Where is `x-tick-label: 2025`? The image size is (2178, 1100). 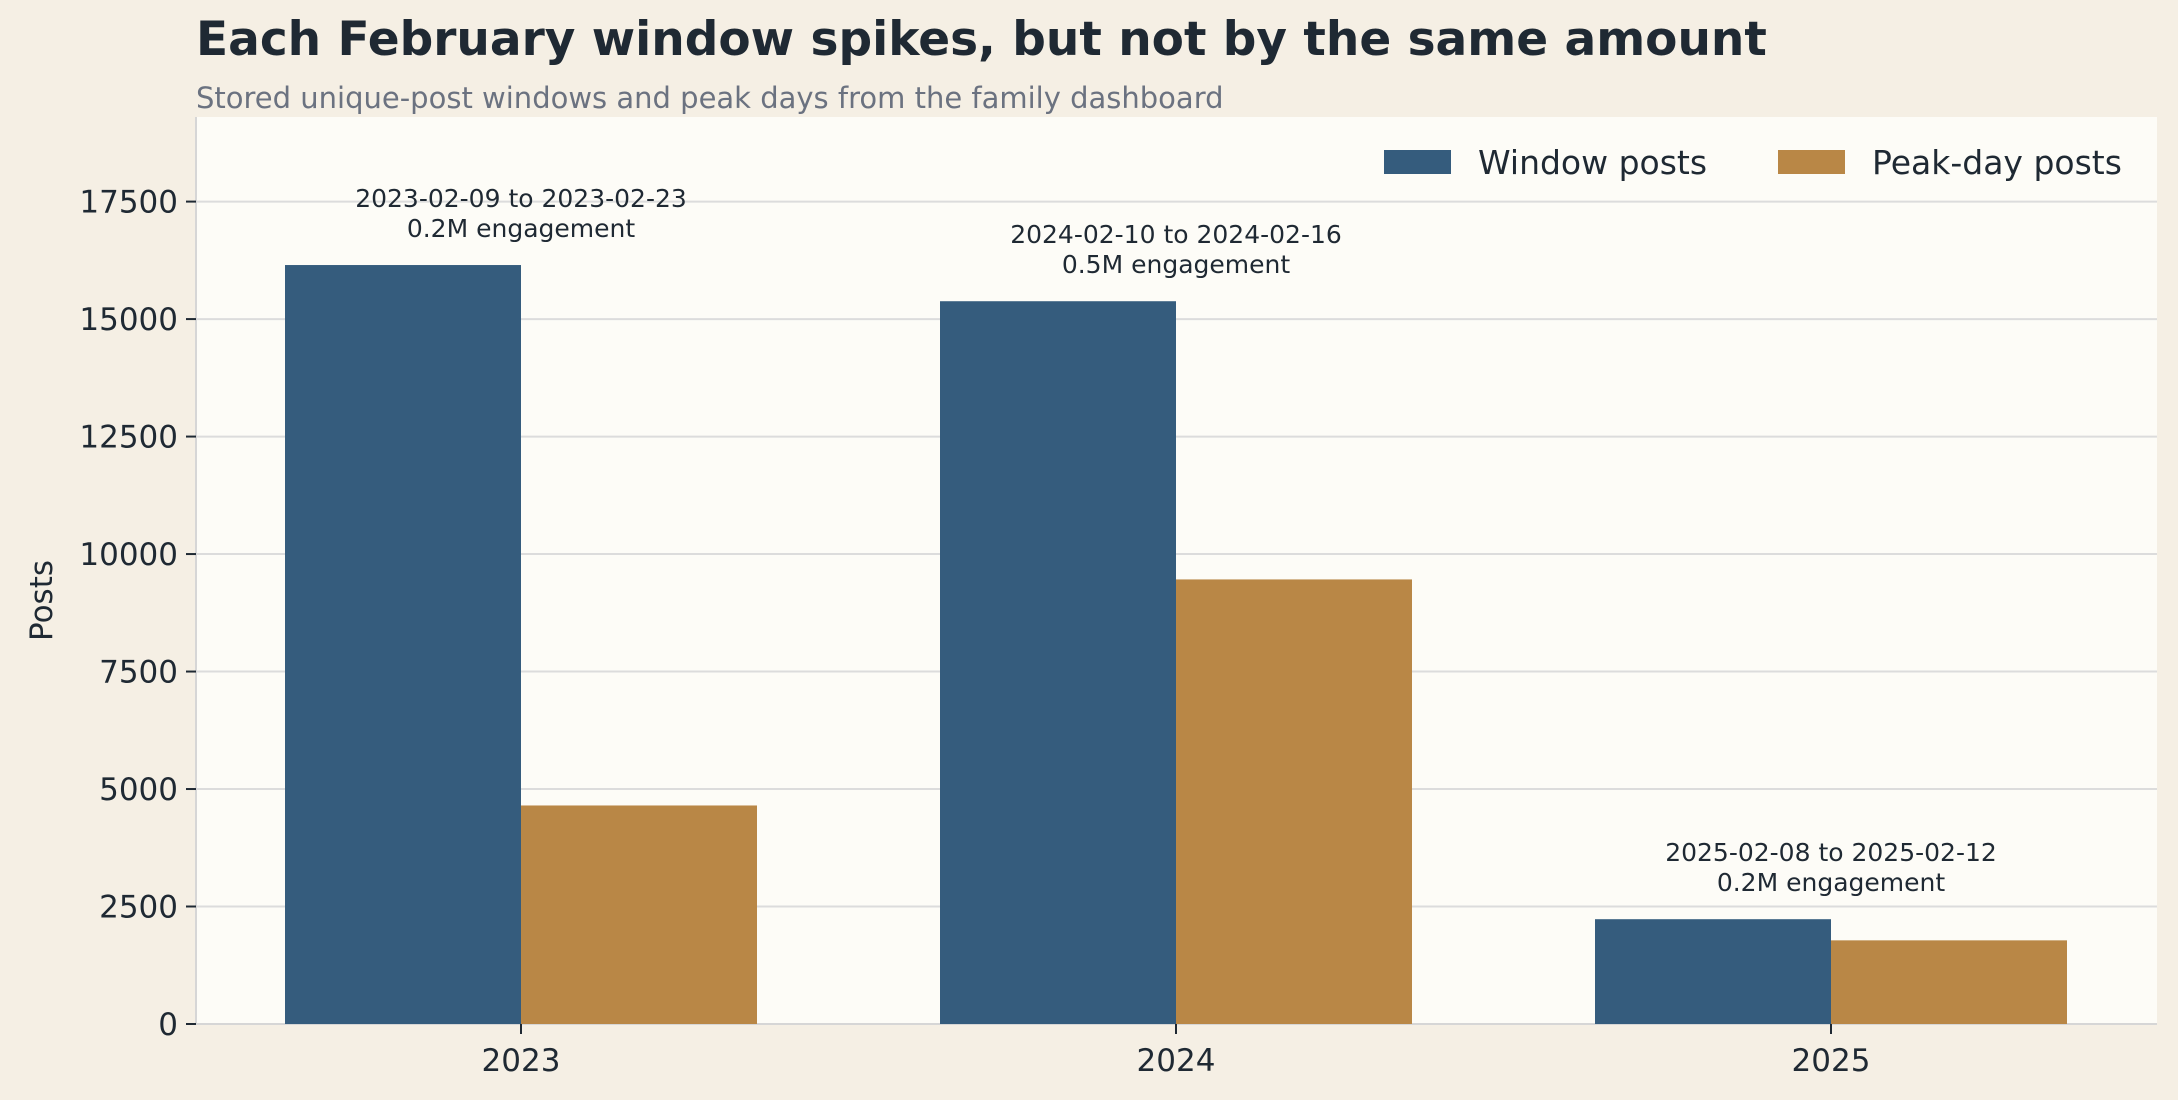 x-tick-label: 2025 is located at coordinates (1831, 1061).